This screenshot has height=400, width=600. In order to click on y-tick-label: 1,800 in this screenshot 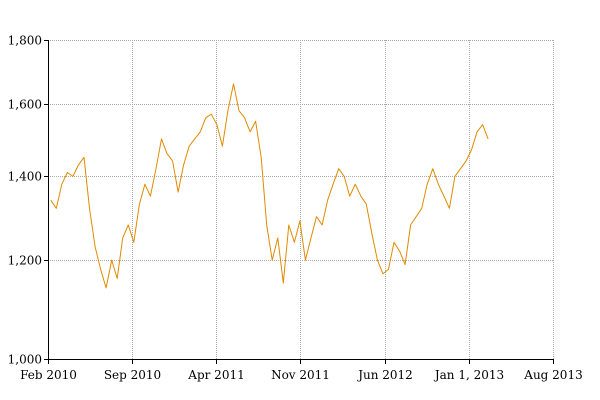, I will do `click(25, 41)`.